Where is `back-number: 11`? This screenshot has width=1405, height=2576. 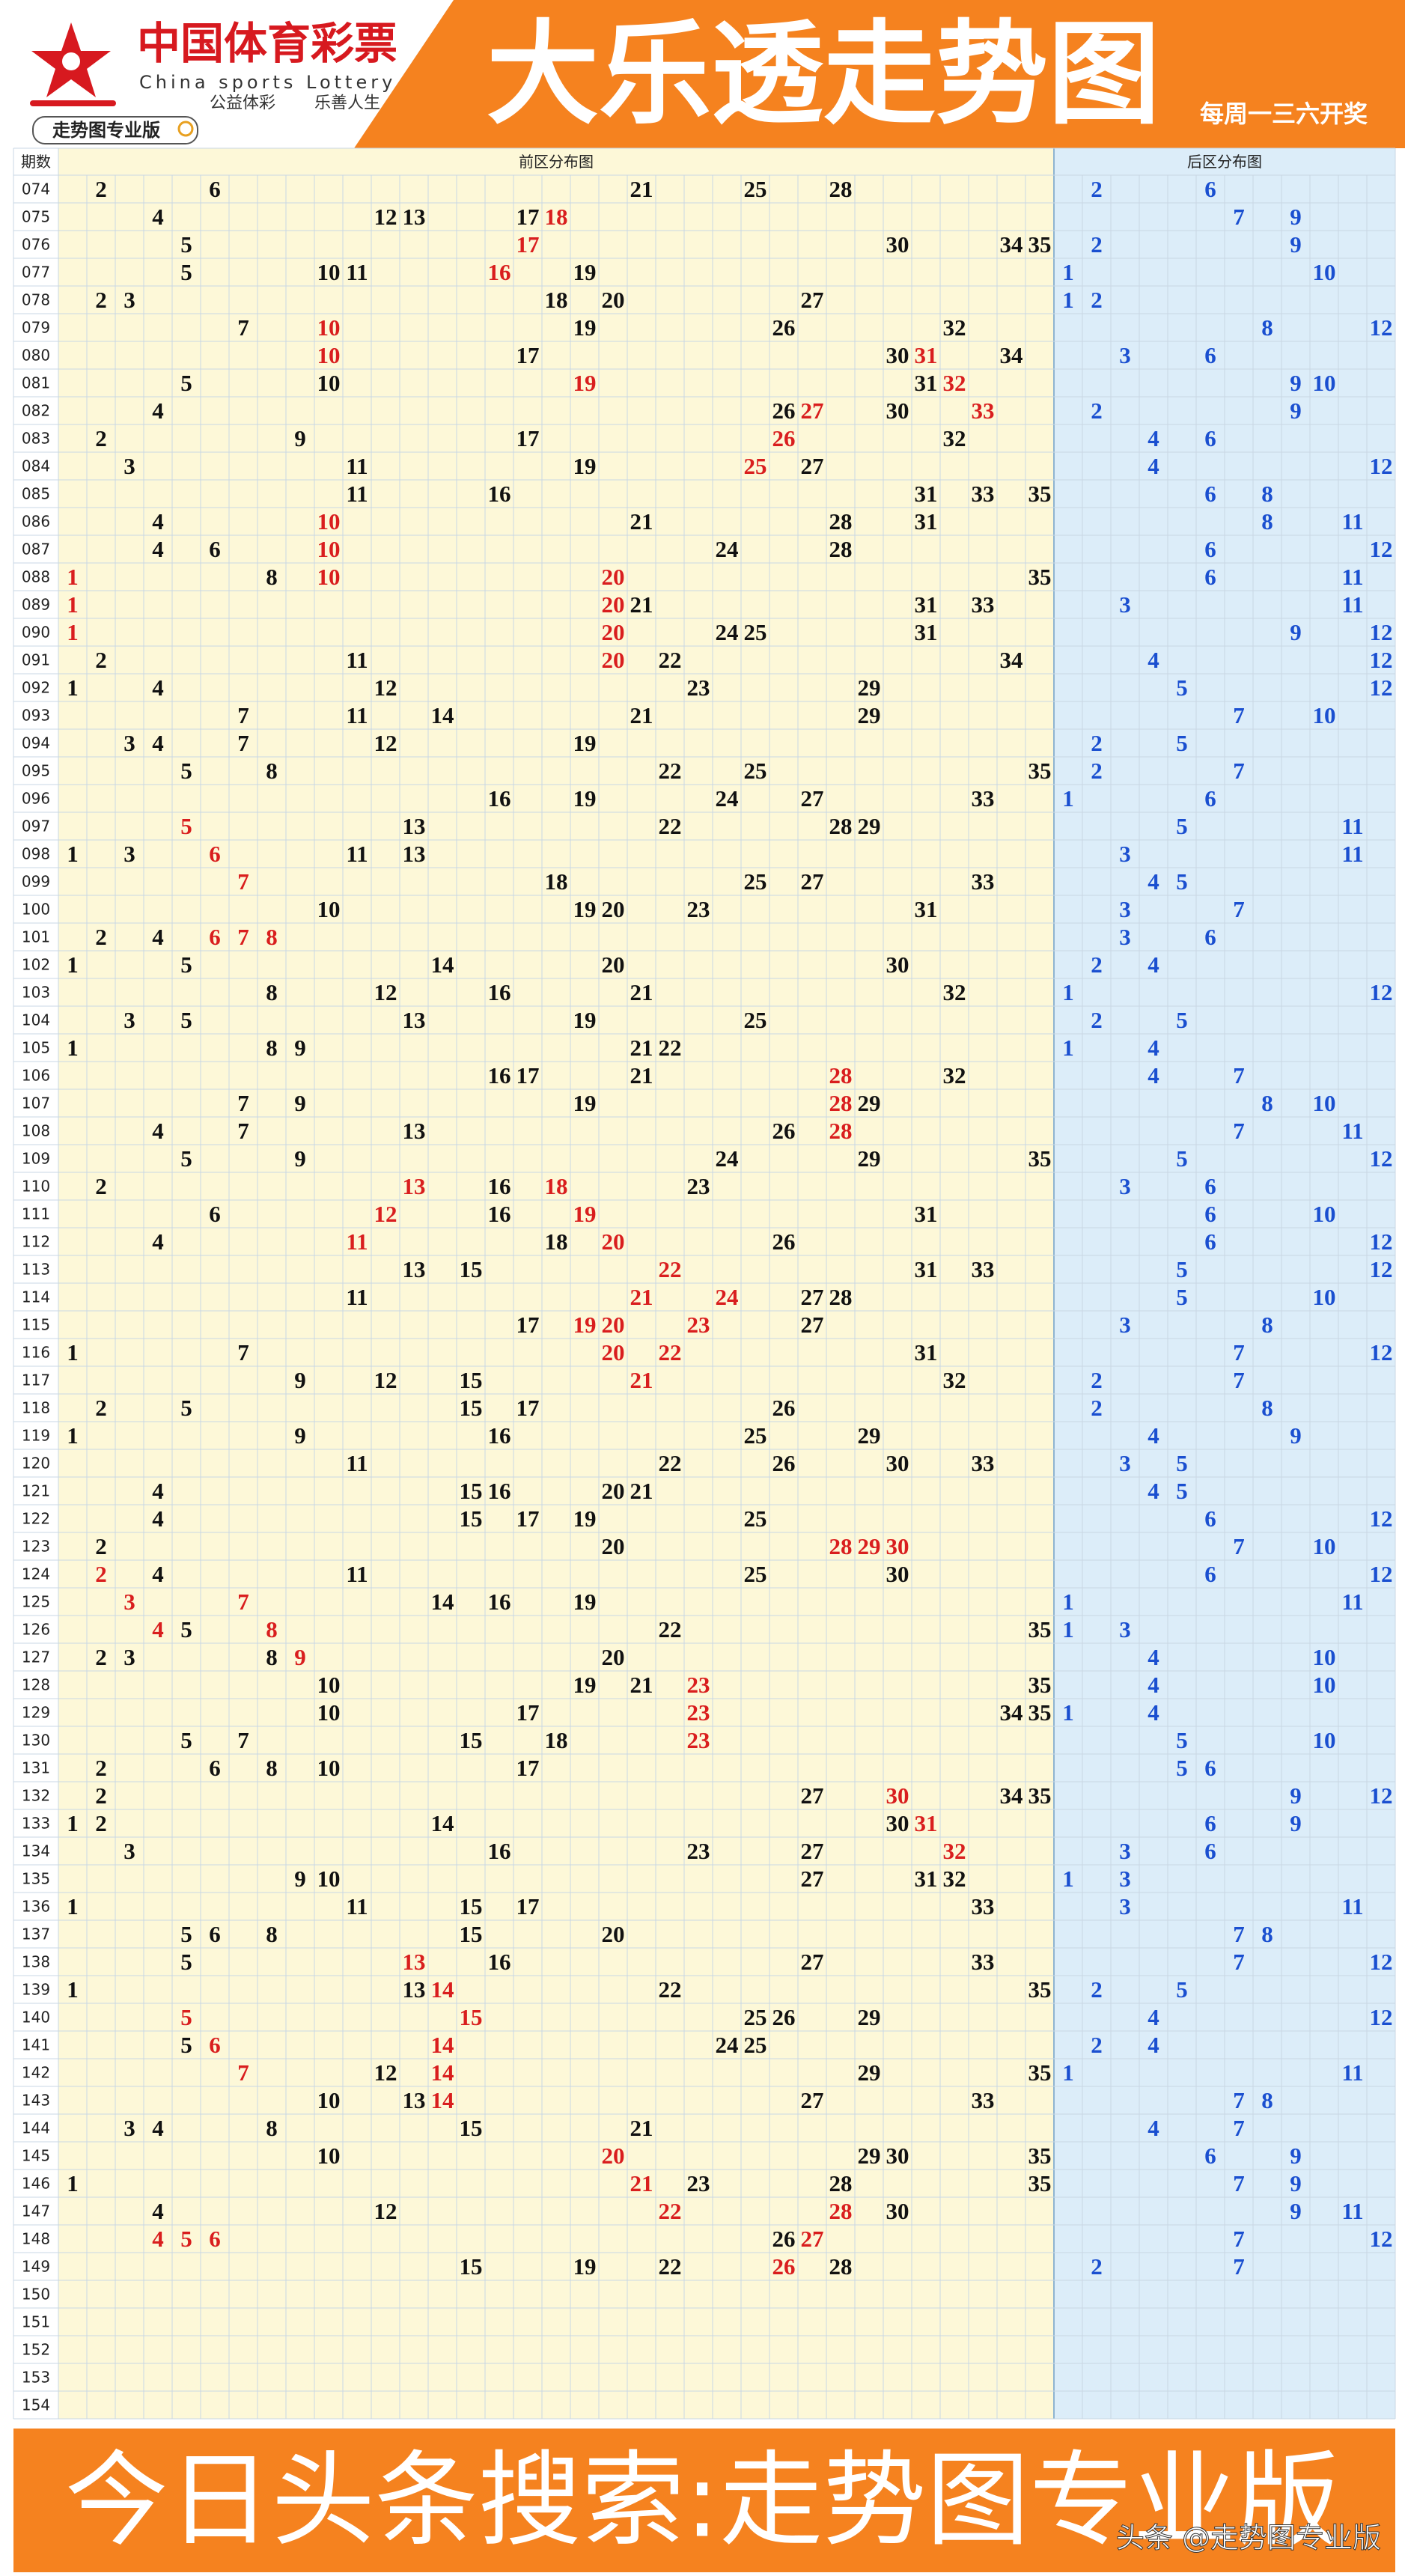 back-number: 11 is located at coordinates (1352, 2211).